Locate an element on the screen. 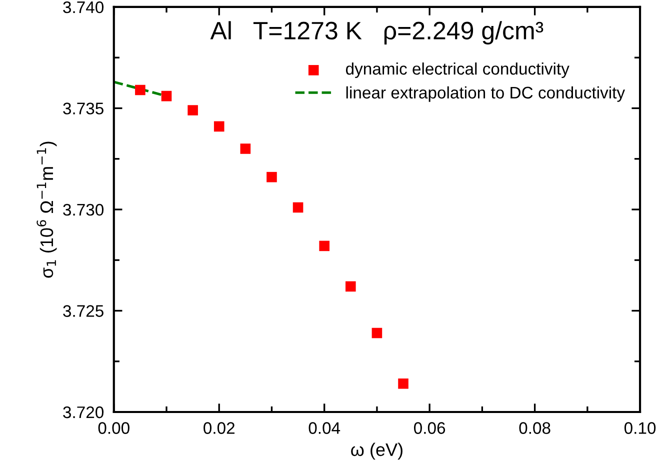 This screenshot has height=465, width=666. text: Al T=1273 K ρ=2.249 g/cm³ is located at coordinates (377, 32).